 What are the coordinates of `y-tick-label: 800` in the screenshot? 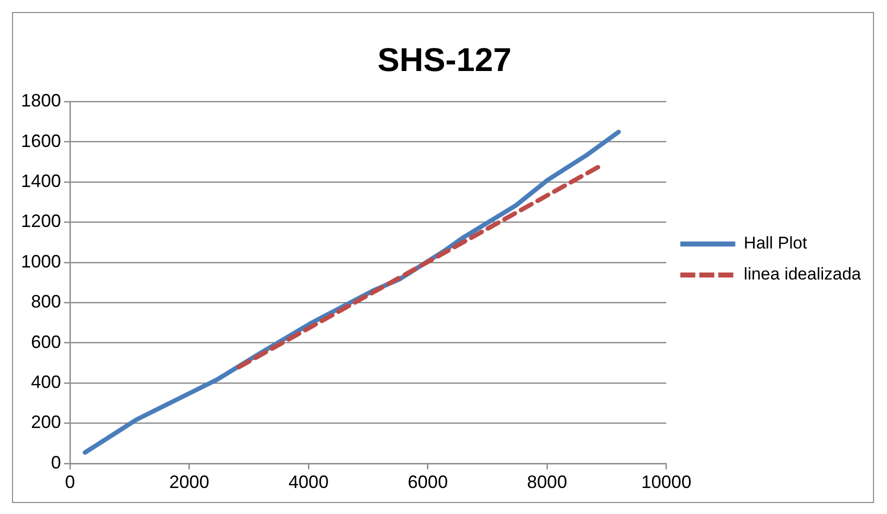 It's located at (46, 302).